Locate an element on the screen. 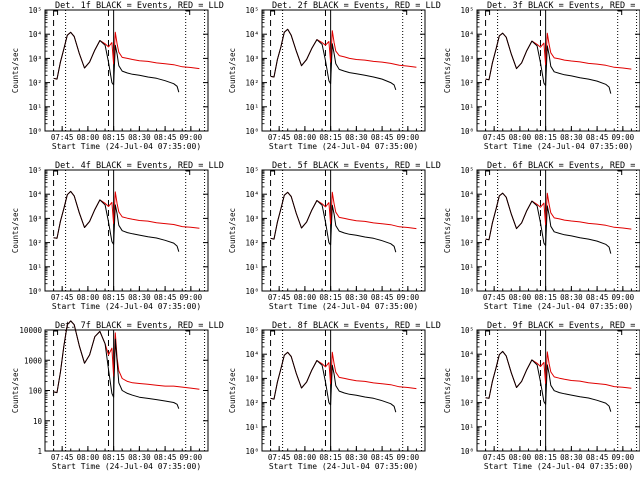  panel-title: Det. 2f BLACK = Events, RED = LLD is located at coordinates (356, 6).